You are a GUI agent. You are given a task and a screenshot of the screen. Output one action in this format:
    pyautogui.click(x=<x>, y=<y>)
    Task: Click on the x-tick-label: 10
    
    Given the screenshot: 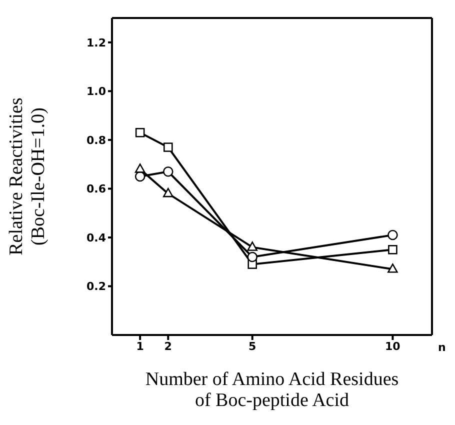 What is the action you would take?
    pyautogui.click(x=393, y=346)
    